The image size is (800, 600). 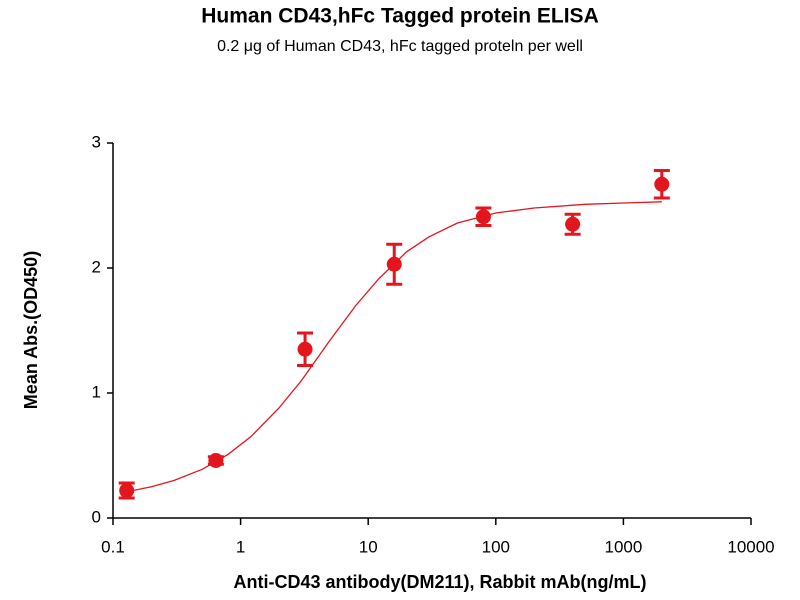 What do you see at coordinates (399, 16) in the screenshot?
I see `chart-title: Human CD43,hFc Tagged protein ELISA` at bounding box center [399, 16].